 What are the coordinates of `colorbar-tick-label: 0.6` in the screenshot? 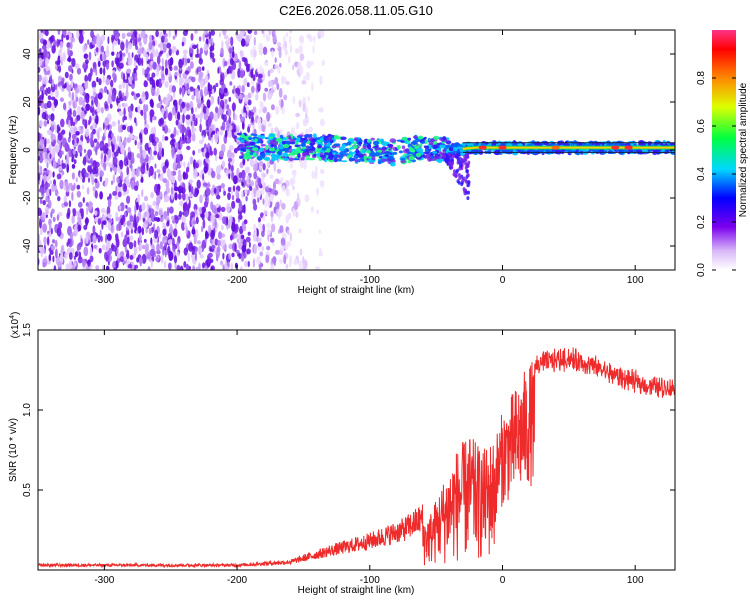 It's located at (701, 126).